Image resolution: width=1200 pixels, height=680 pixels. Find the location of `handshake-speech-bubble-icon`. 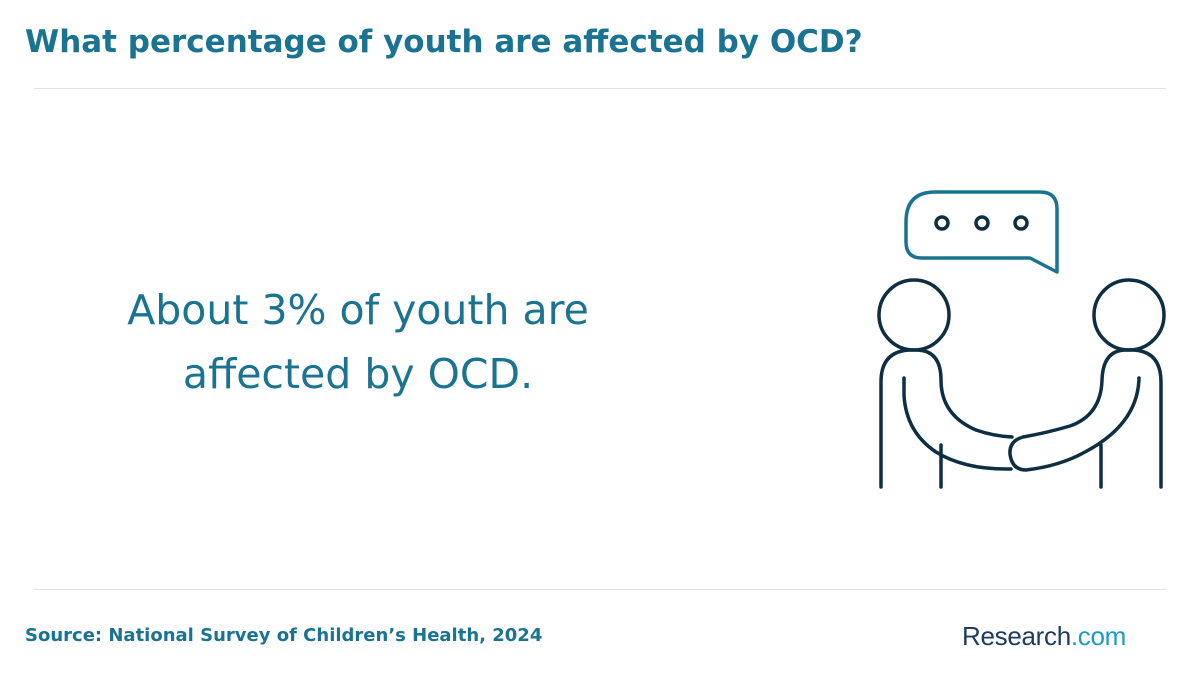

handshake-speech-bubble-icon is located at coordinates (1021, 339).